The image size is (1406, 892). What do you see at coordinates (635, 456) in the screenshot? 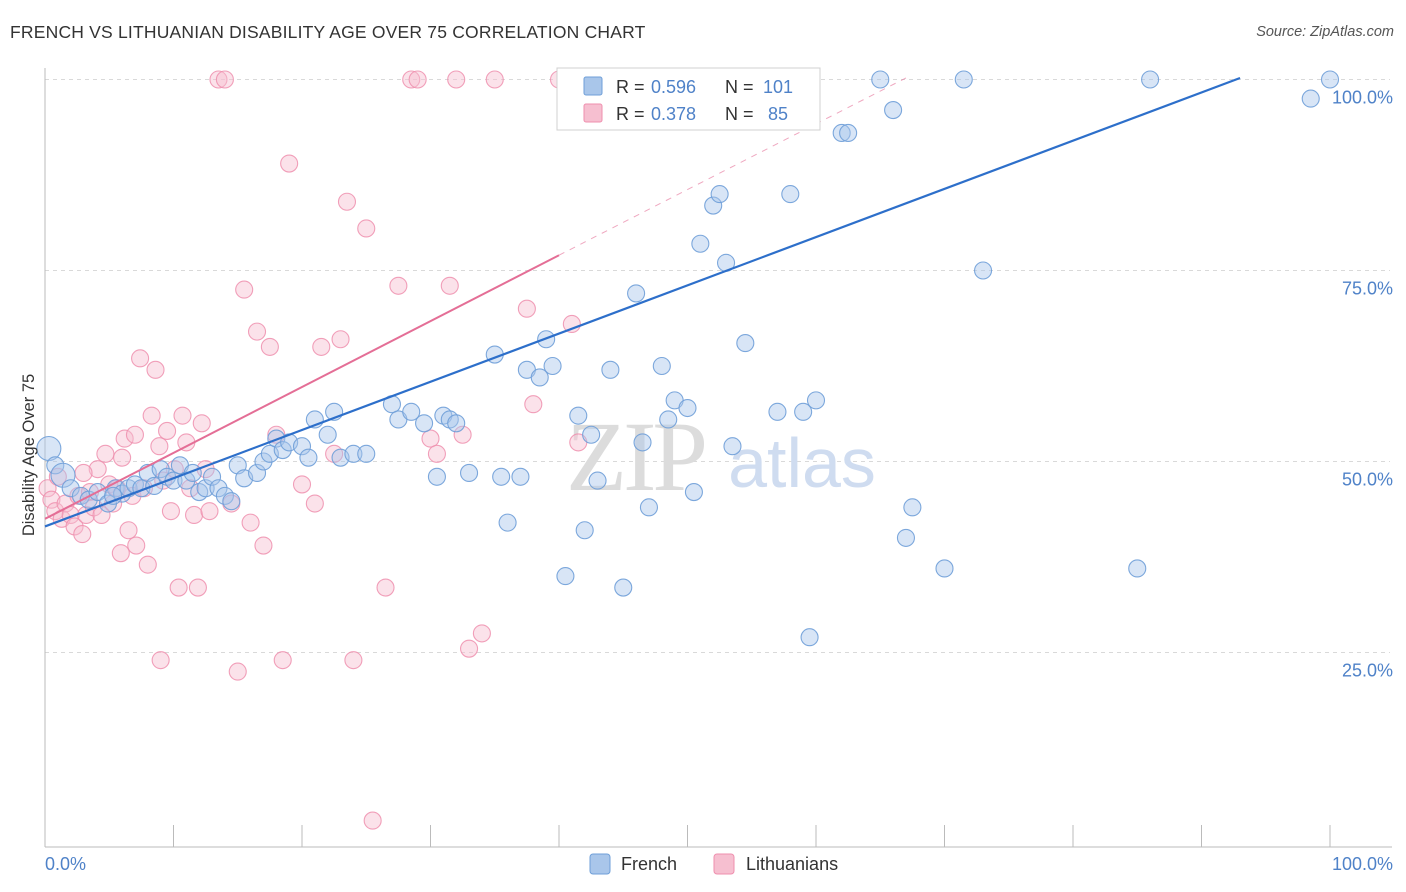
I see `watermark-zip: ZIP` at bounding box center [635, 456].